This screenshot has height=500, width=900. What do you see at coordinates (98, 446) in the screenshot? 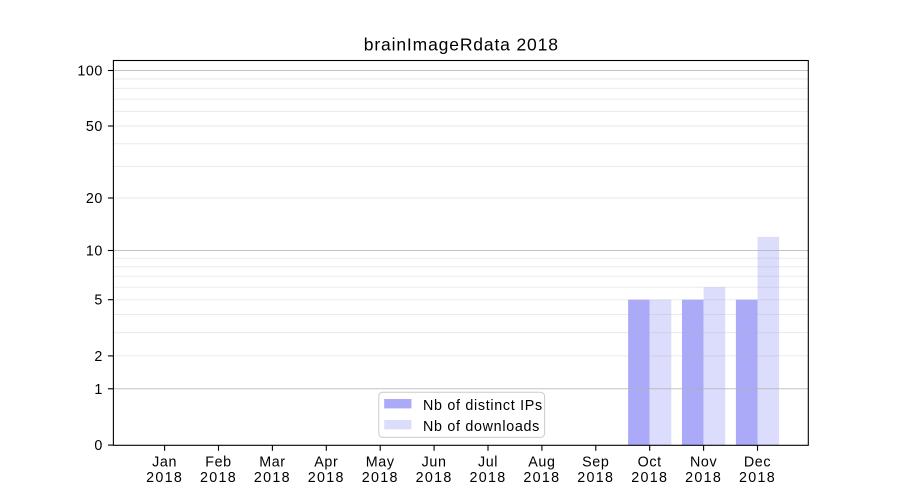
I see `svg-text: 0` at bounding box center [98, 446].